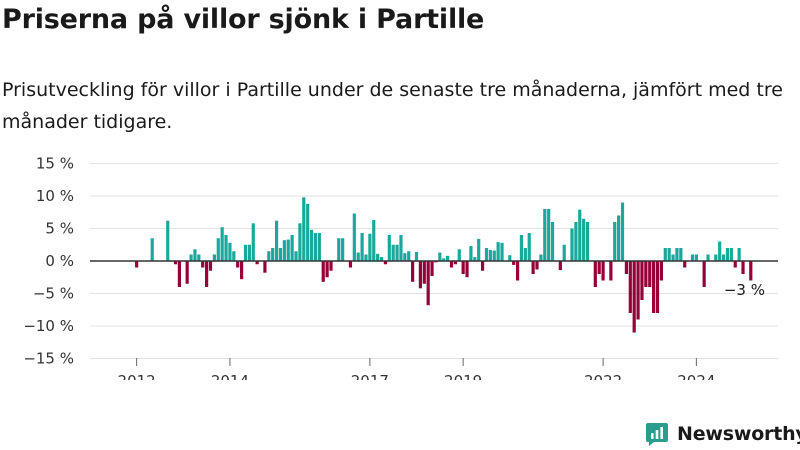 The image size is (800, 450). Describe the element at coordinates (137, 376) in the screenshot. I see `x-tick-label: 2012` at that location.